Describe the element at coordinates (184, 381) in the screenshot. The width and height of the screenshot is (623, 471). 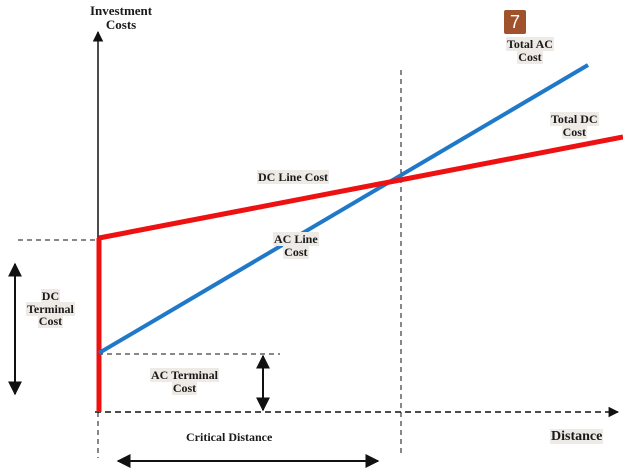
I see `ac-terminal-cost-label: AC Terminal Cost` at that location.